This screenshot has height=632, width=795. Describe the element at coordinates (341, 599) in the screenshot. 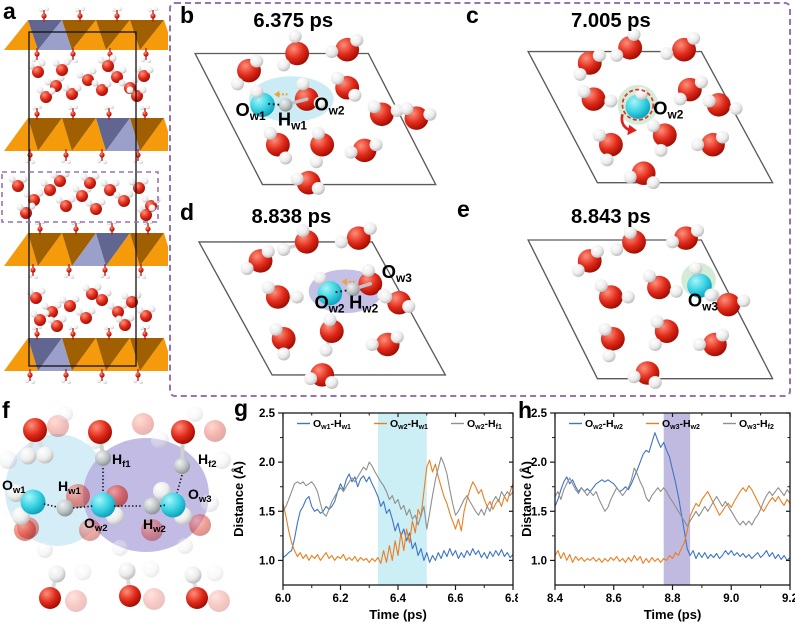

I see `x-tick-label: 6.2` at that location.